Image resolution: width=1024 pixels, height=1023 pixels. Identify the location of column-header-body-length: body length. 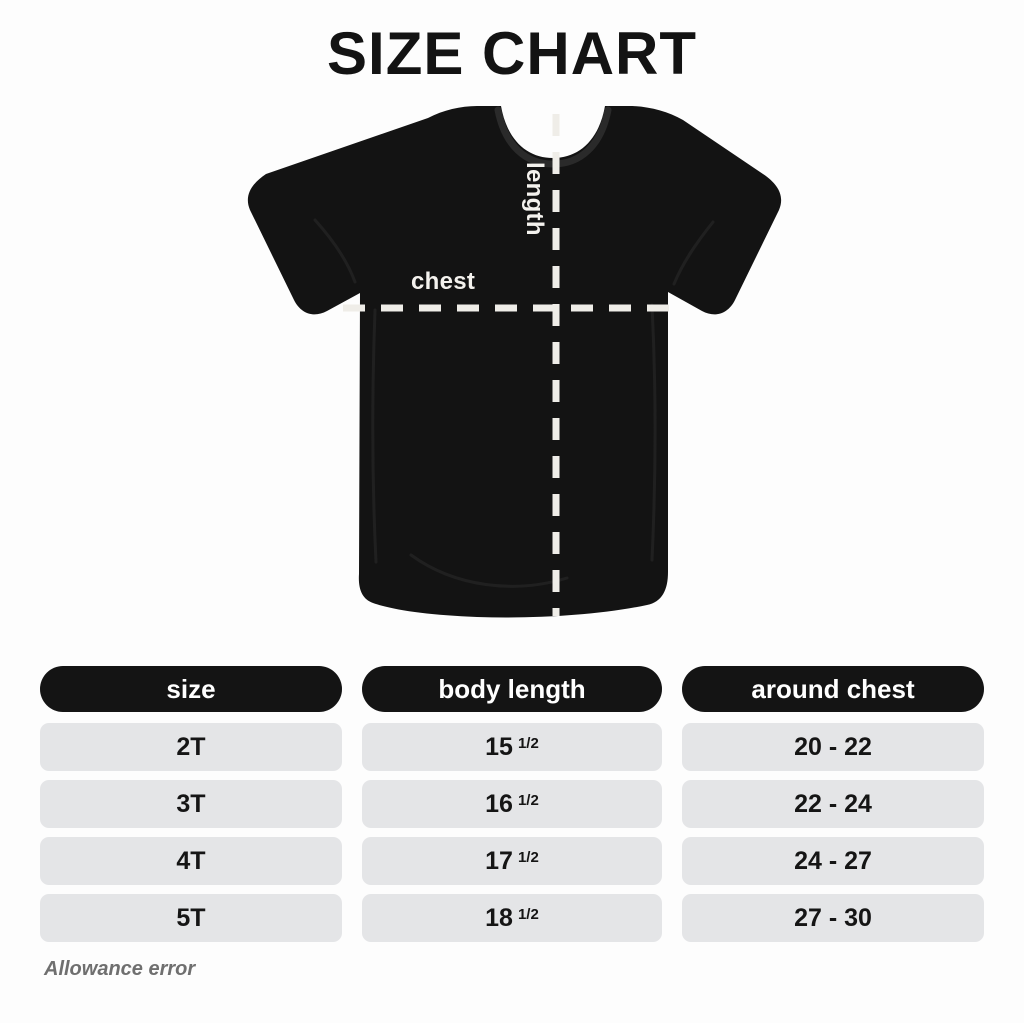
(512, 689).